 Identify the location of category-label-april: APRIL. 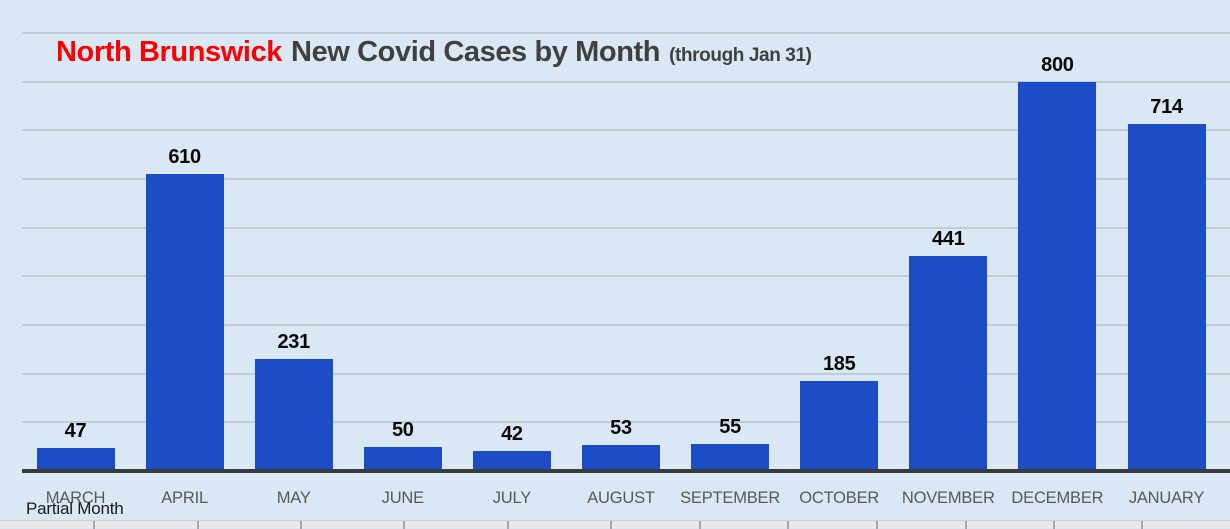
(184, 498).